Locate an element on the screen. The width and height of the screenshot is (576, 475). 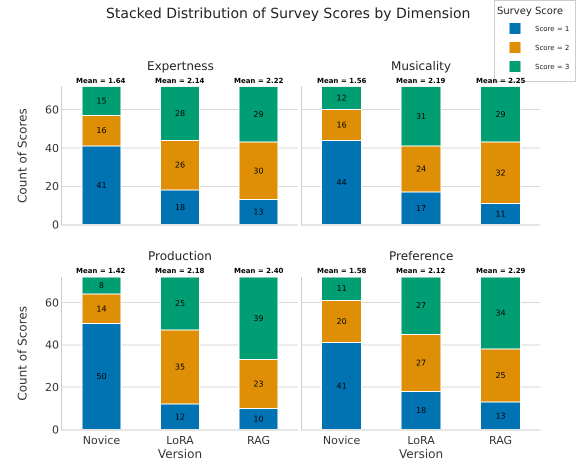
data-label: 28 is located at coordinates (180, 113).